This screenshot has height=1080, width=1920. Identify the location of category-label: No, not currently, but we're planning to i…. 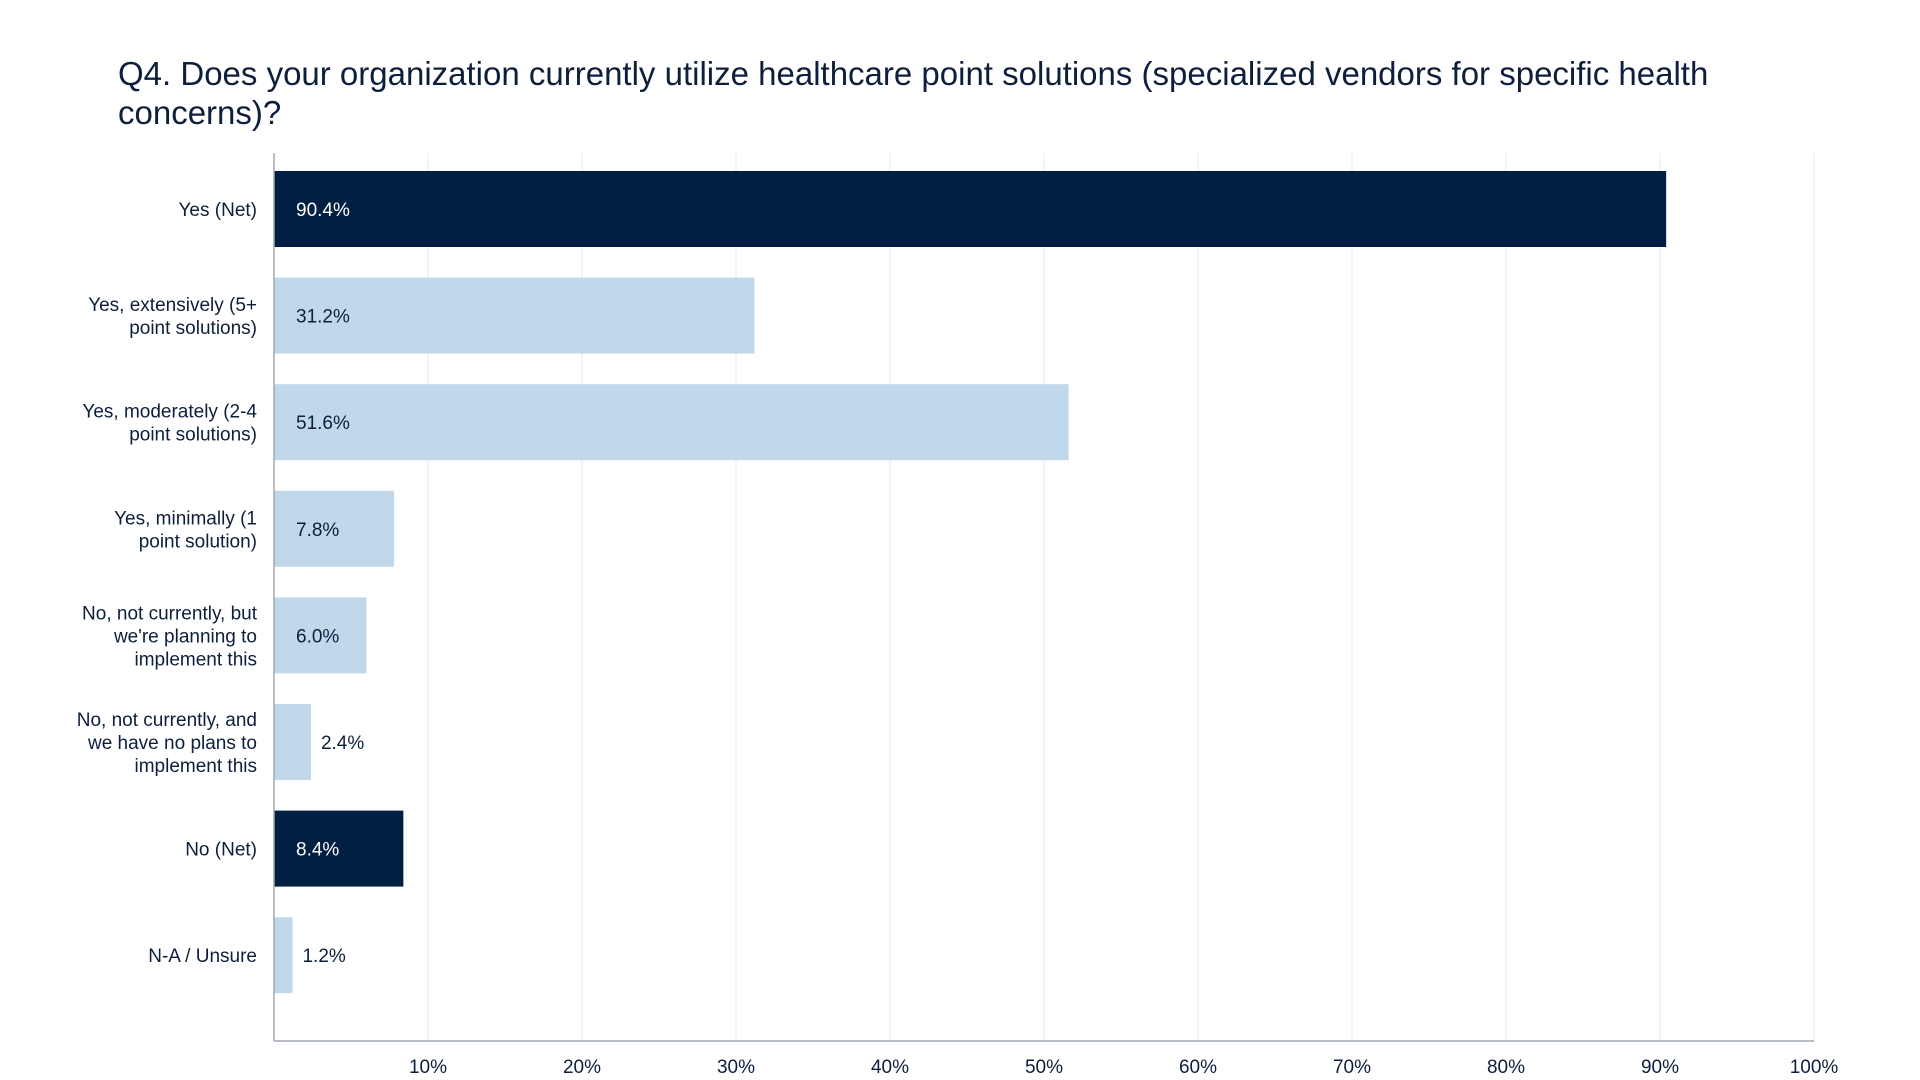
(170, 636).